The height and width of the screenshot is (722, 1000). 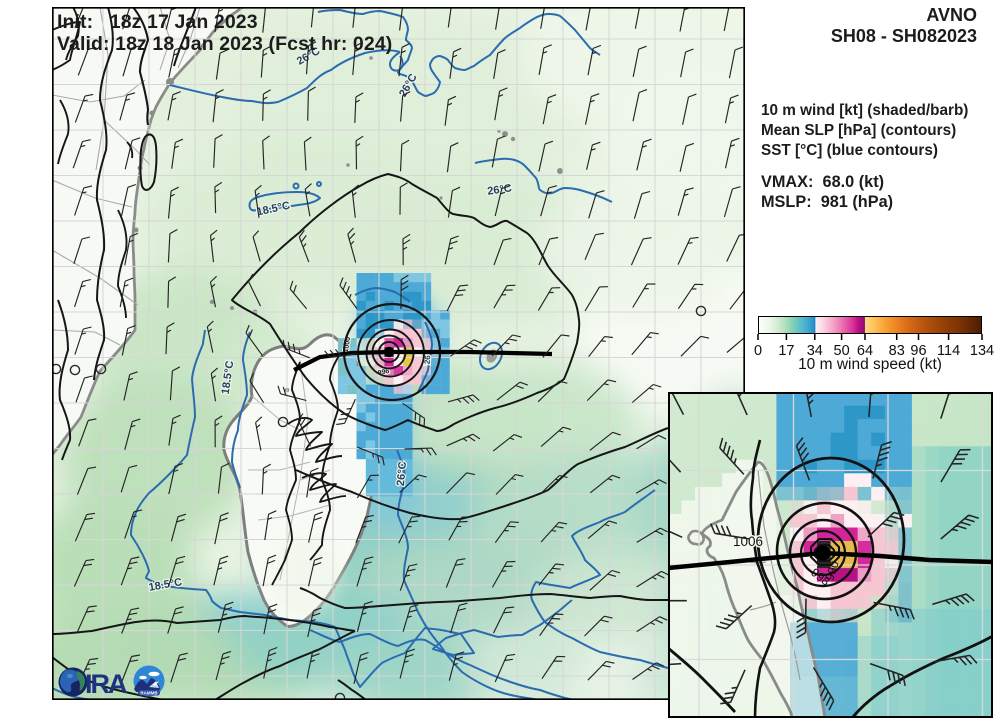 What do you see at coordinates (383, 372) in the screenshot?
I see `svg-text: 996` at bounding box center [383, 372].